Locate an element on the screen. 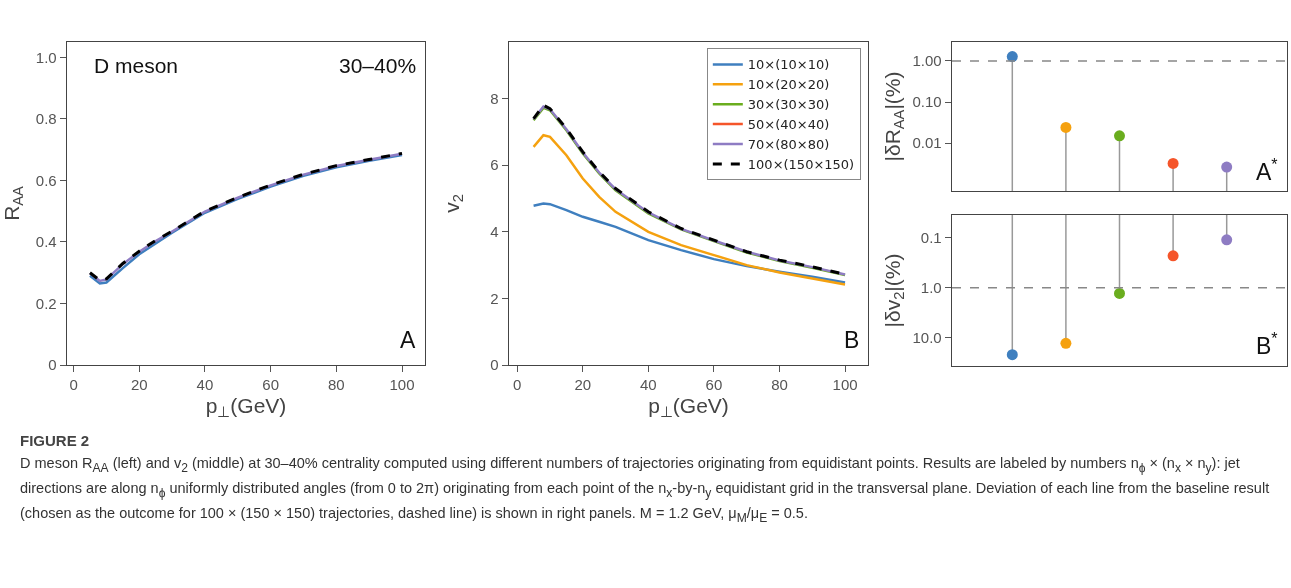 This screenshot has width=1291, height=588. y-tick-label: 4 is located at coordinates (494, 232).